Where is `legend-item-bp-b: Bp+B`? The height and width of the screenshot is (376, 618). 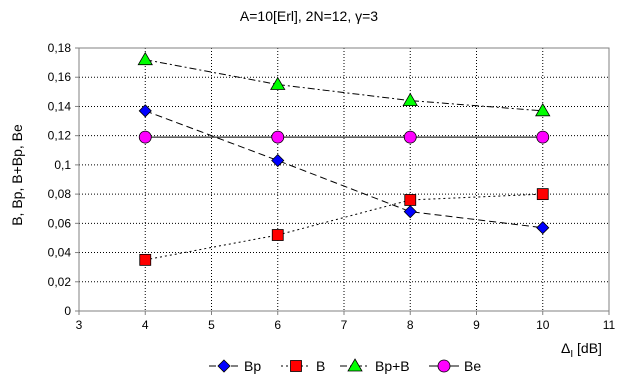
legend-item-bp-b: Bp+B is located at coordinates (375, 366).